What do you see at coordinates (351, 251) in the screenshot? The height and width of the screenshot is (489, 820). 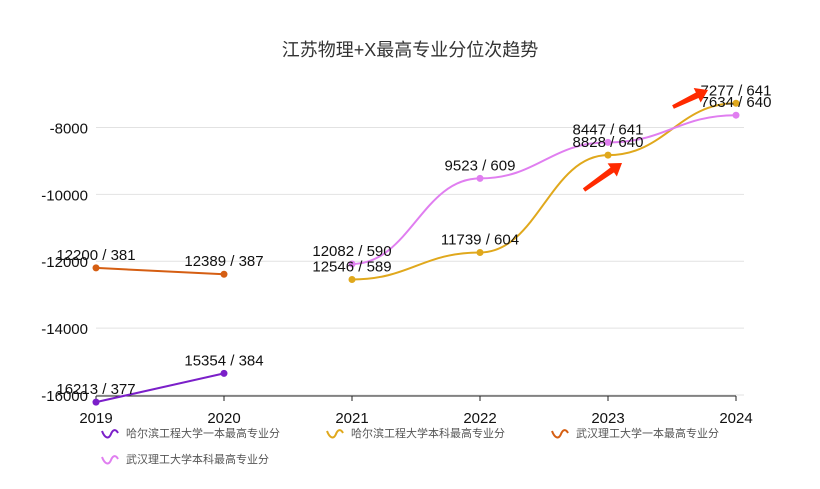 I see `data-label: 12082 / 590` at bounding box center [351, 251].